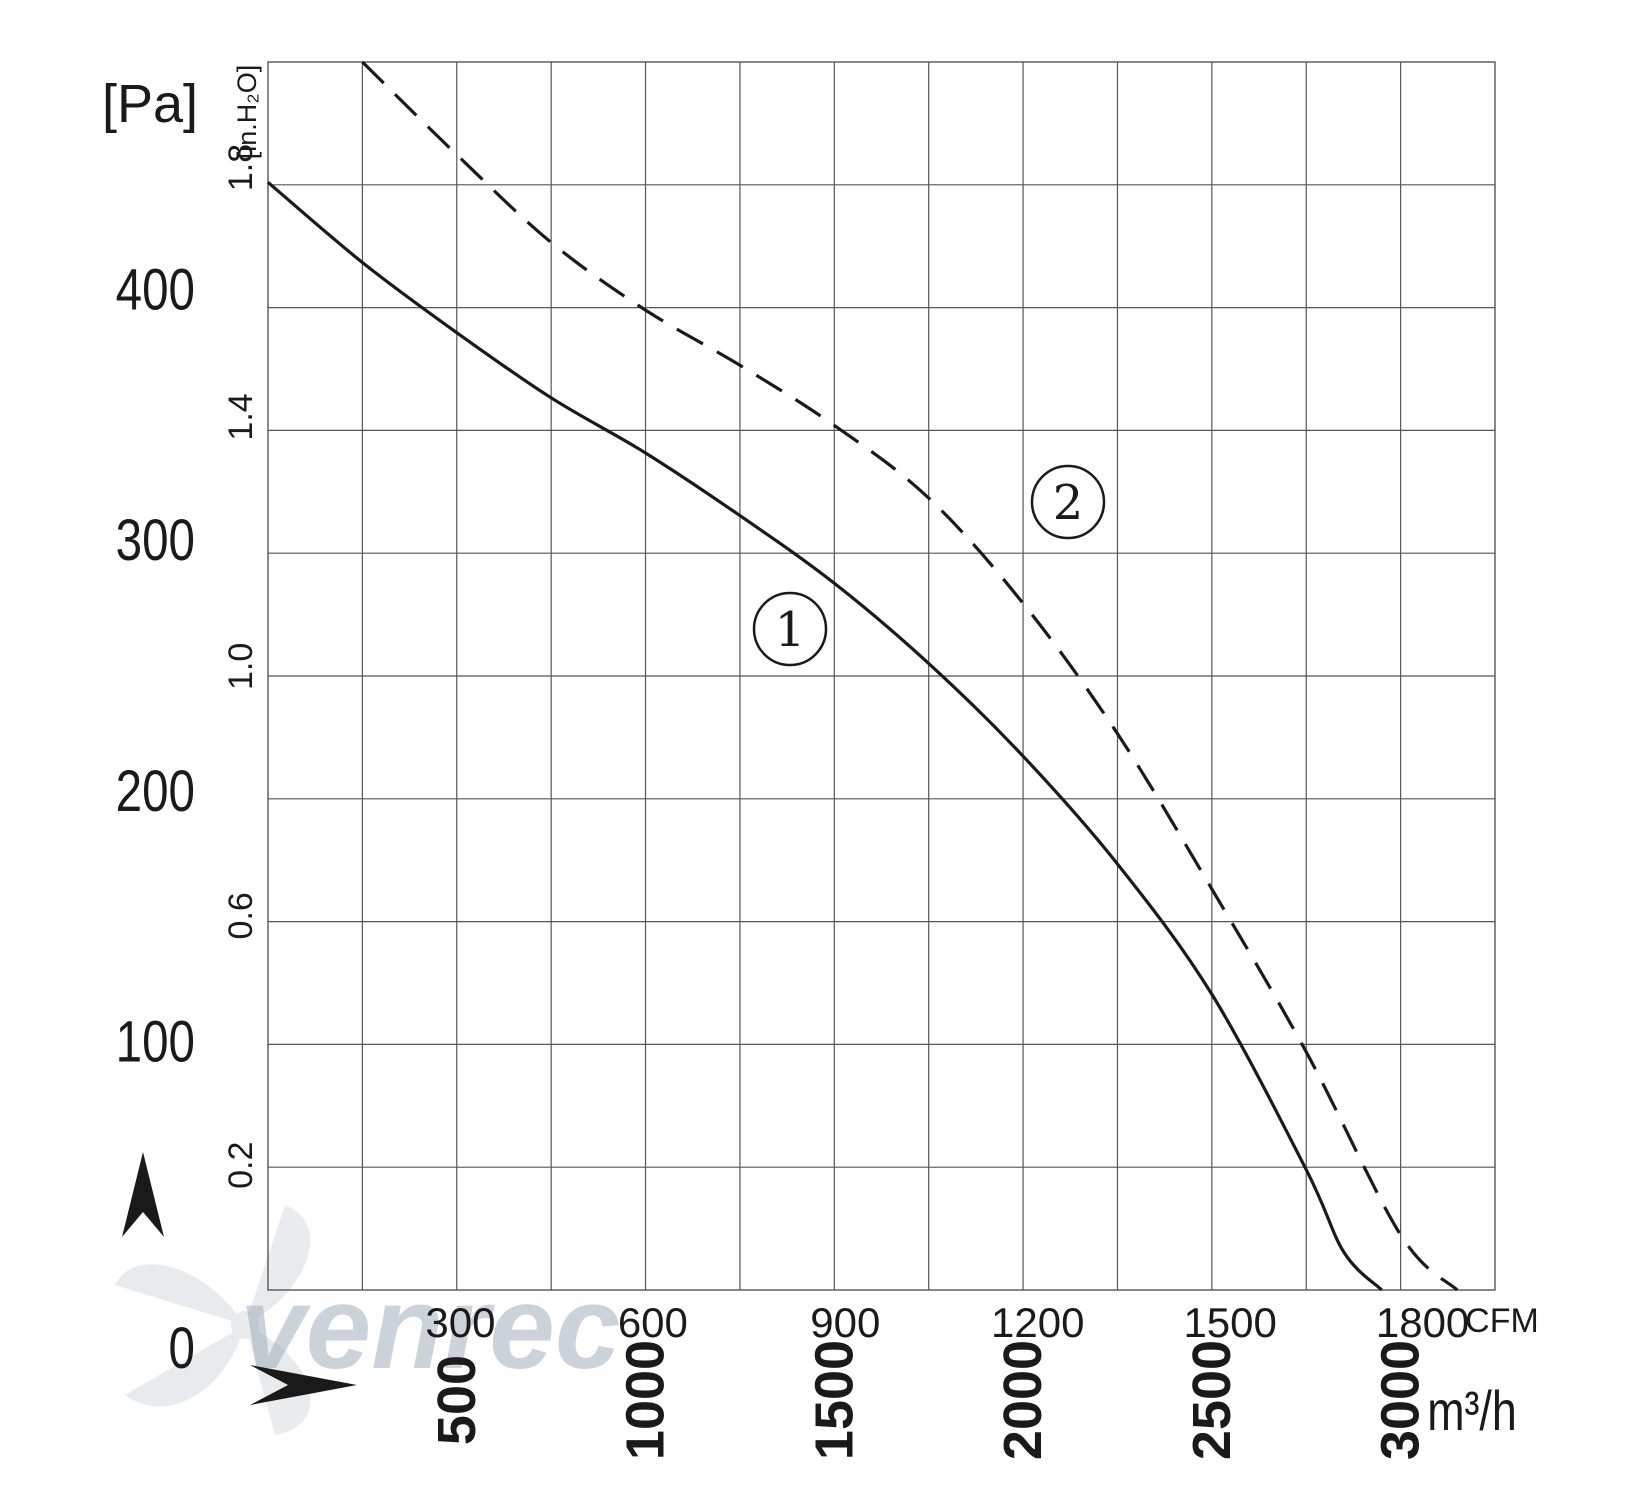 This screenshot has height=1508, width=1632. What do you see at coordinates (241, 416) in the screenshot?
I see `y-right-tick-label: 1.4` at bounding box center [241, 416].